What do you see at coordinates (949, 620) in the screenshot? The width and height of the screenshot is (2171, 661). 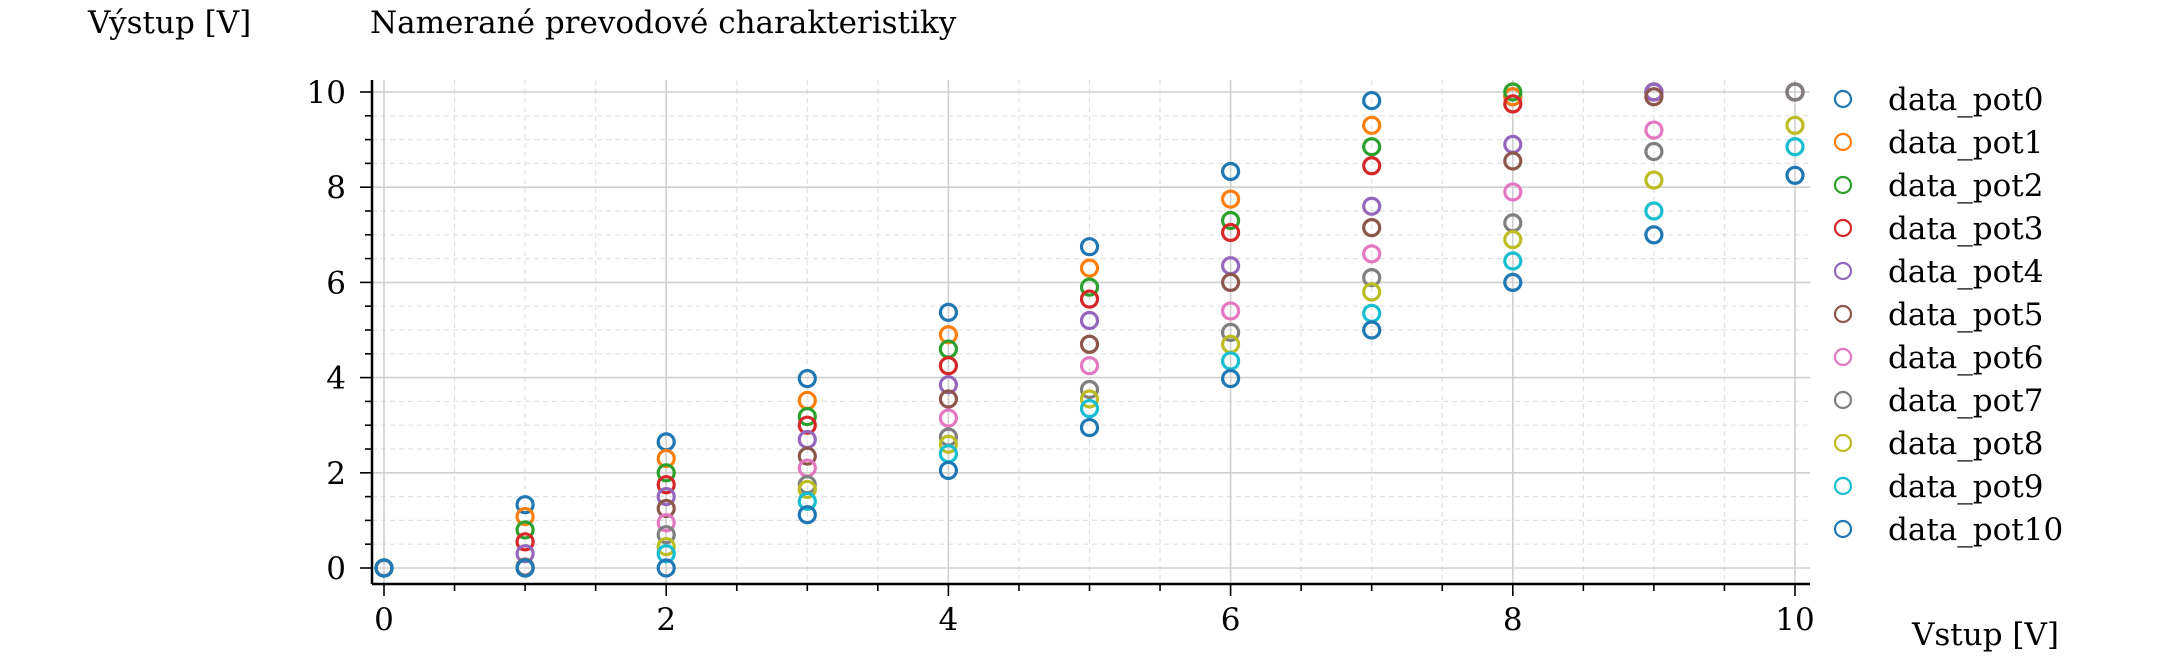 I see `x-tick-label: 4` at bounding box center [949, 620].